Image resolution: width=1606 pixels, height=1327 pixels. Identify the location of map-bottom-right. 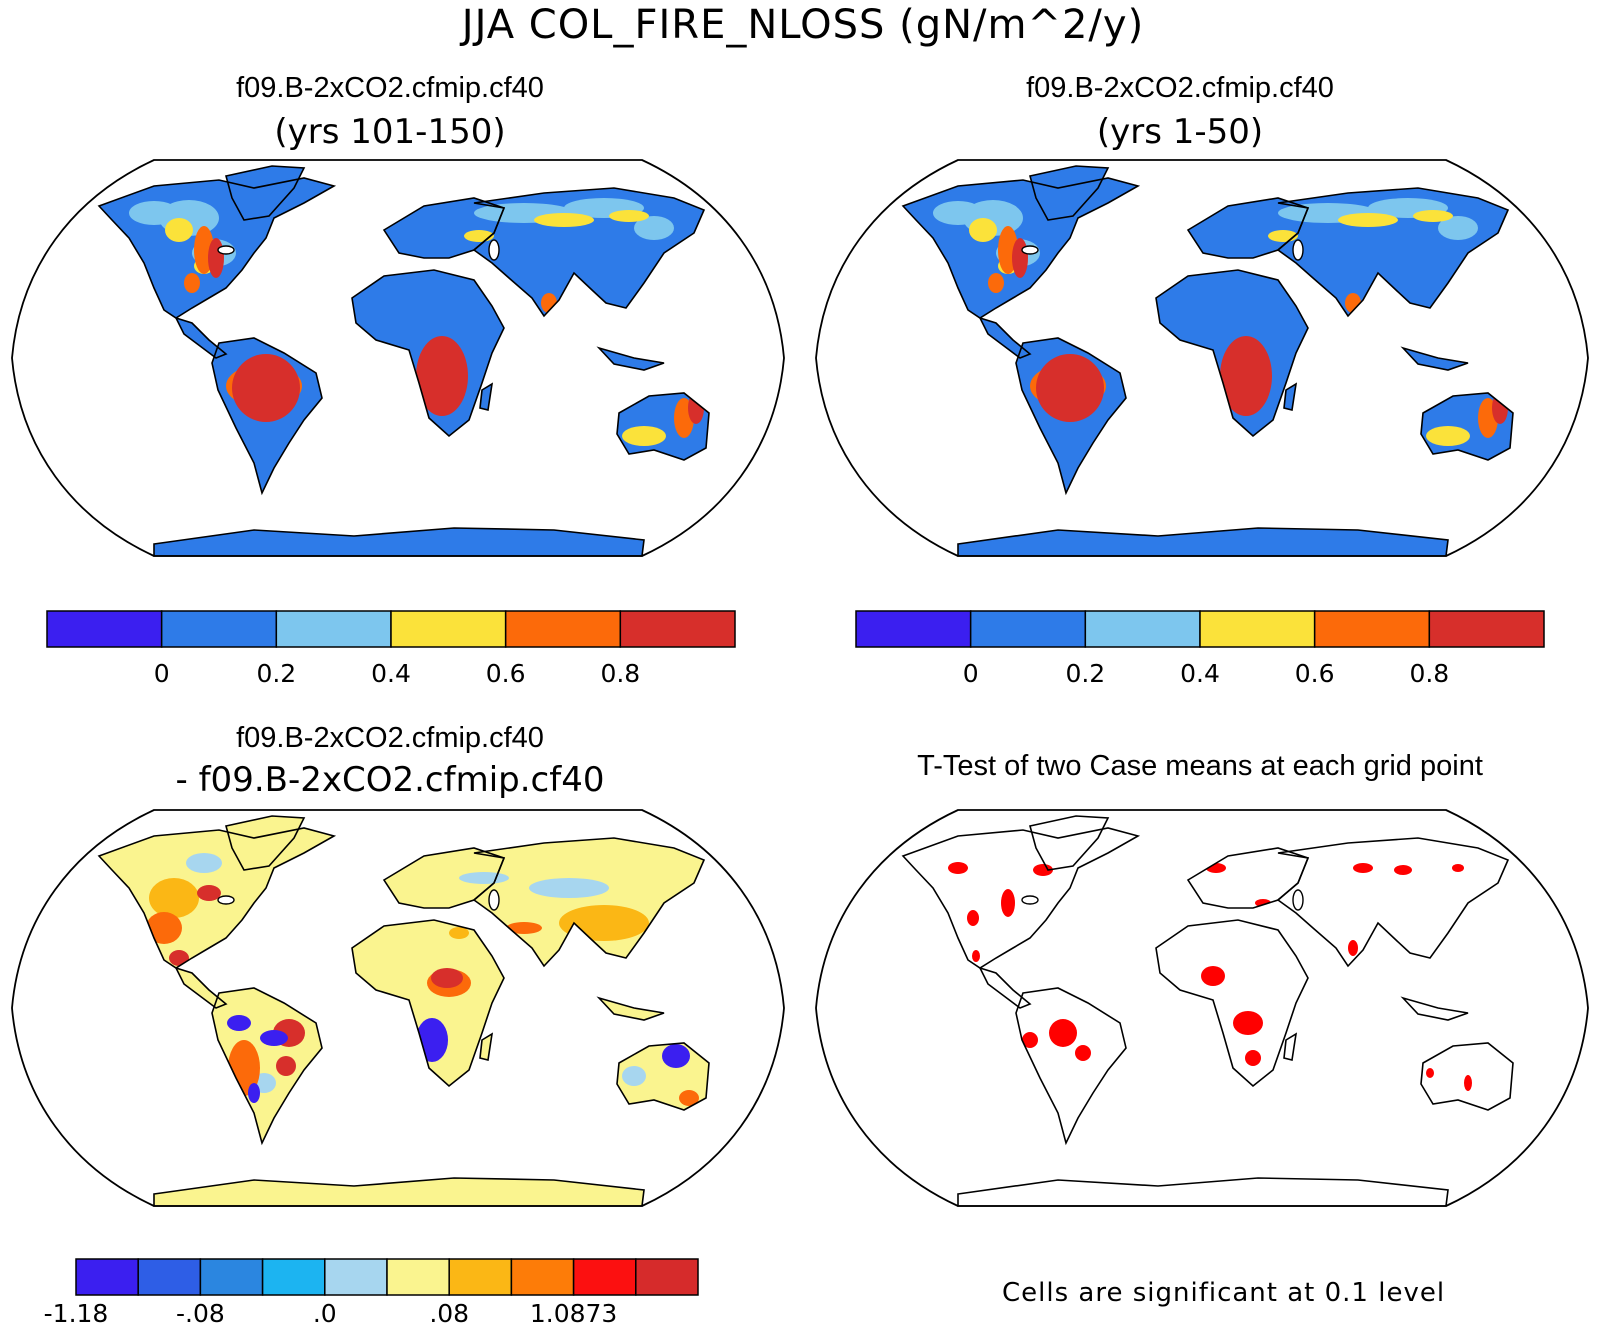
(1202, 1008).